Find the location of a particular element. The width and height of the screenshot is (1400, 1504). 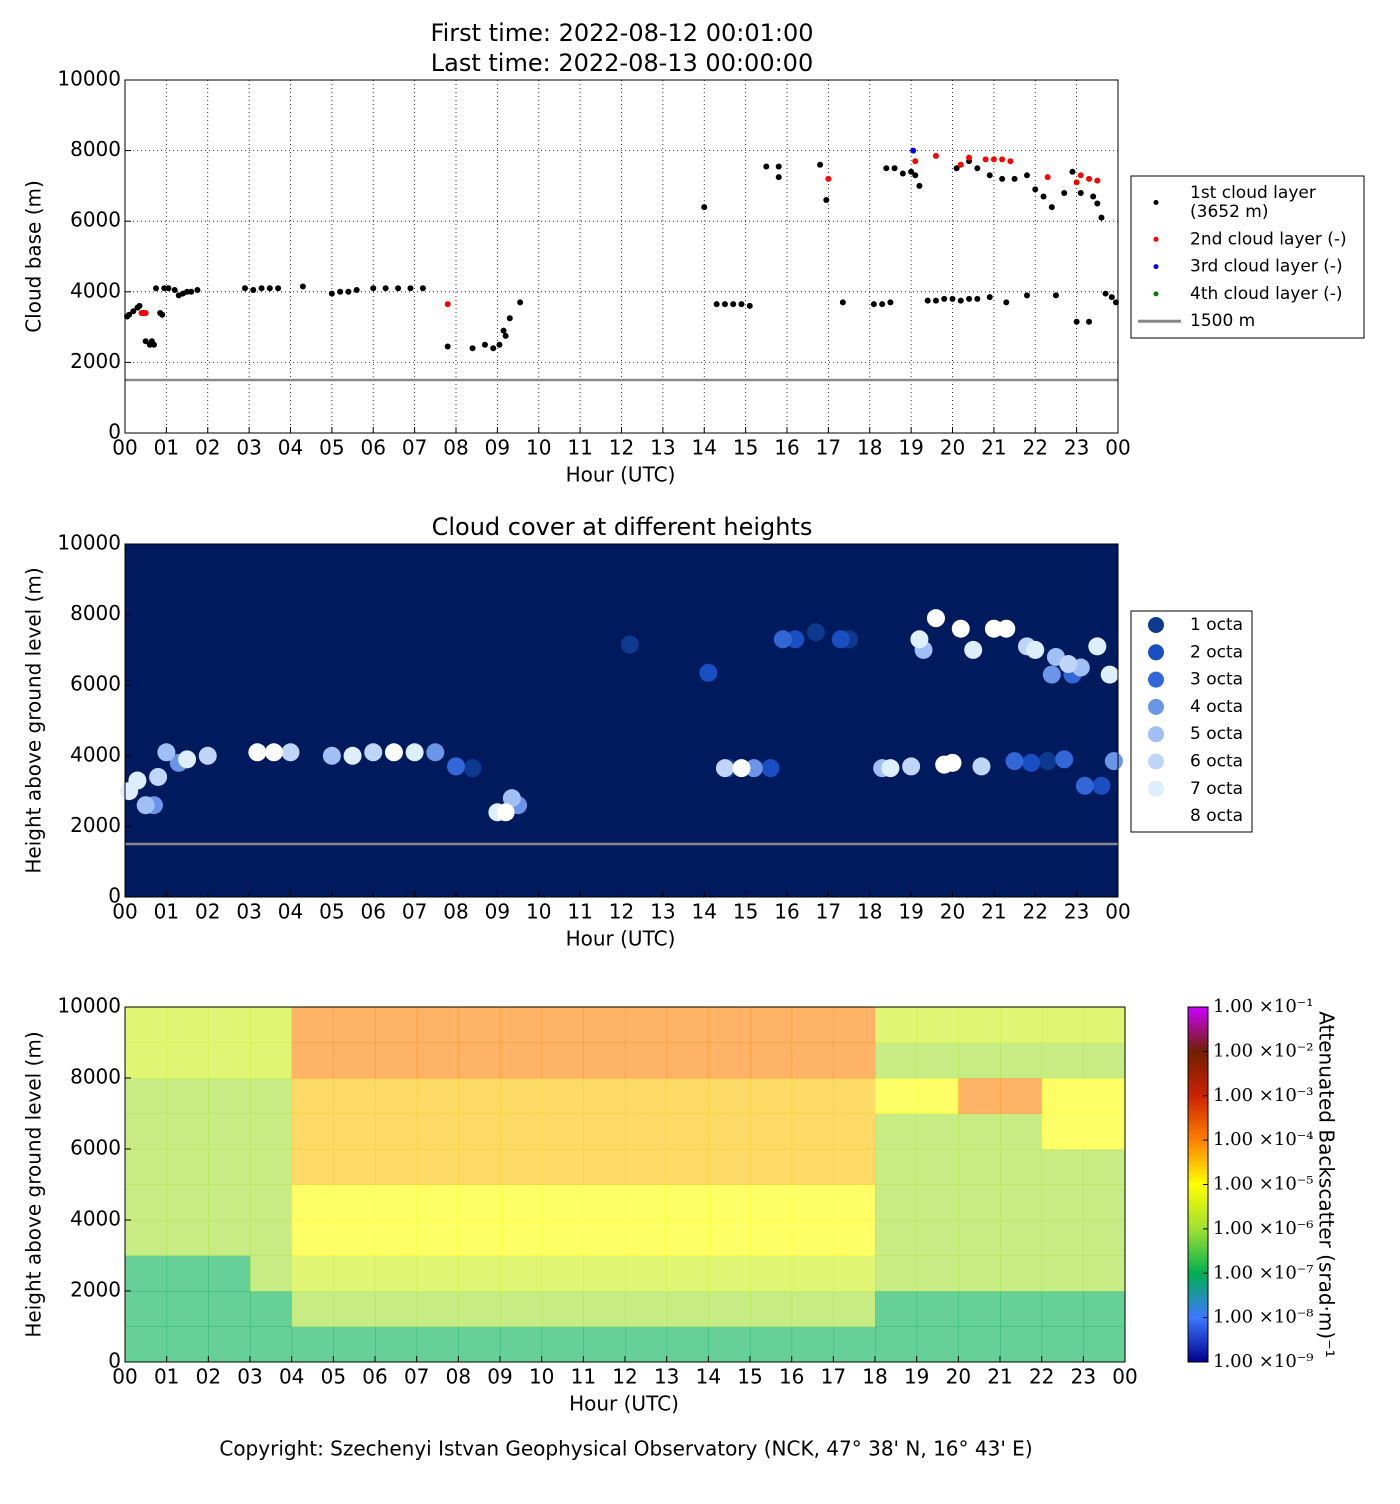

chart-title: Last time: 2022-08-13 00:00:00 is located at coordinates (622, 63).